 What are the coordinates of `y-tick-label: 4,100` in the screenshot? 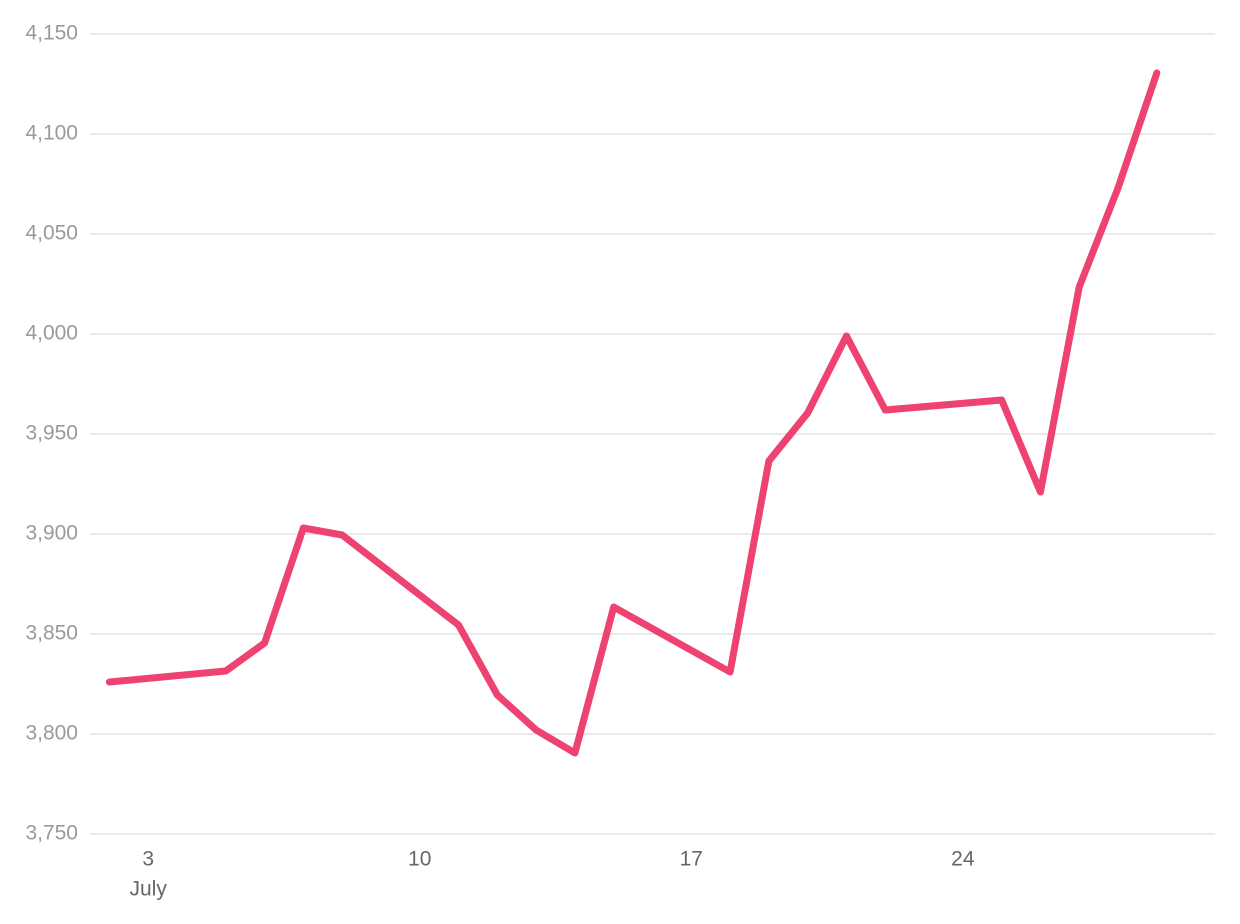 It's located at (51, 133).